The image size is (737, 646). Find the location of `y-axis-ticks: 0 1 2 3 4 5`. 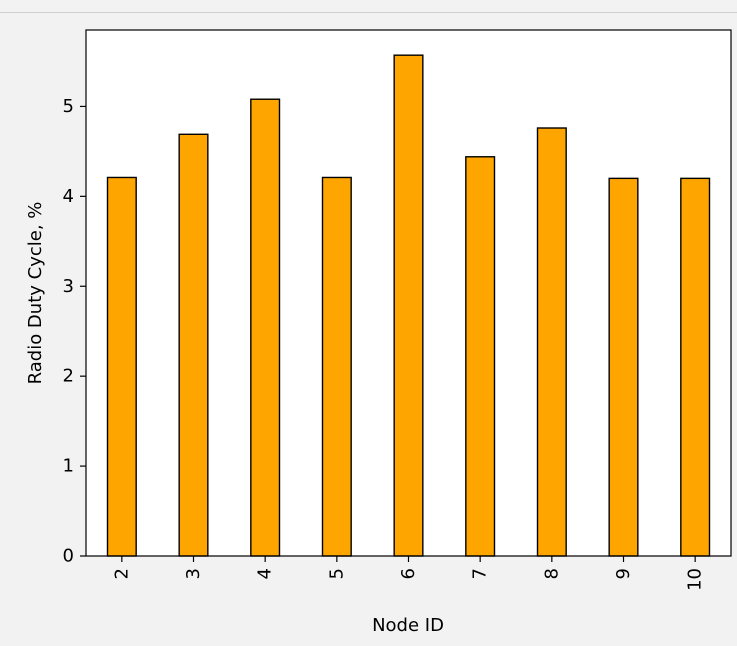

y-axis-ticks: 0 1 2 3 4 5 is located at coordinates (74, 331).